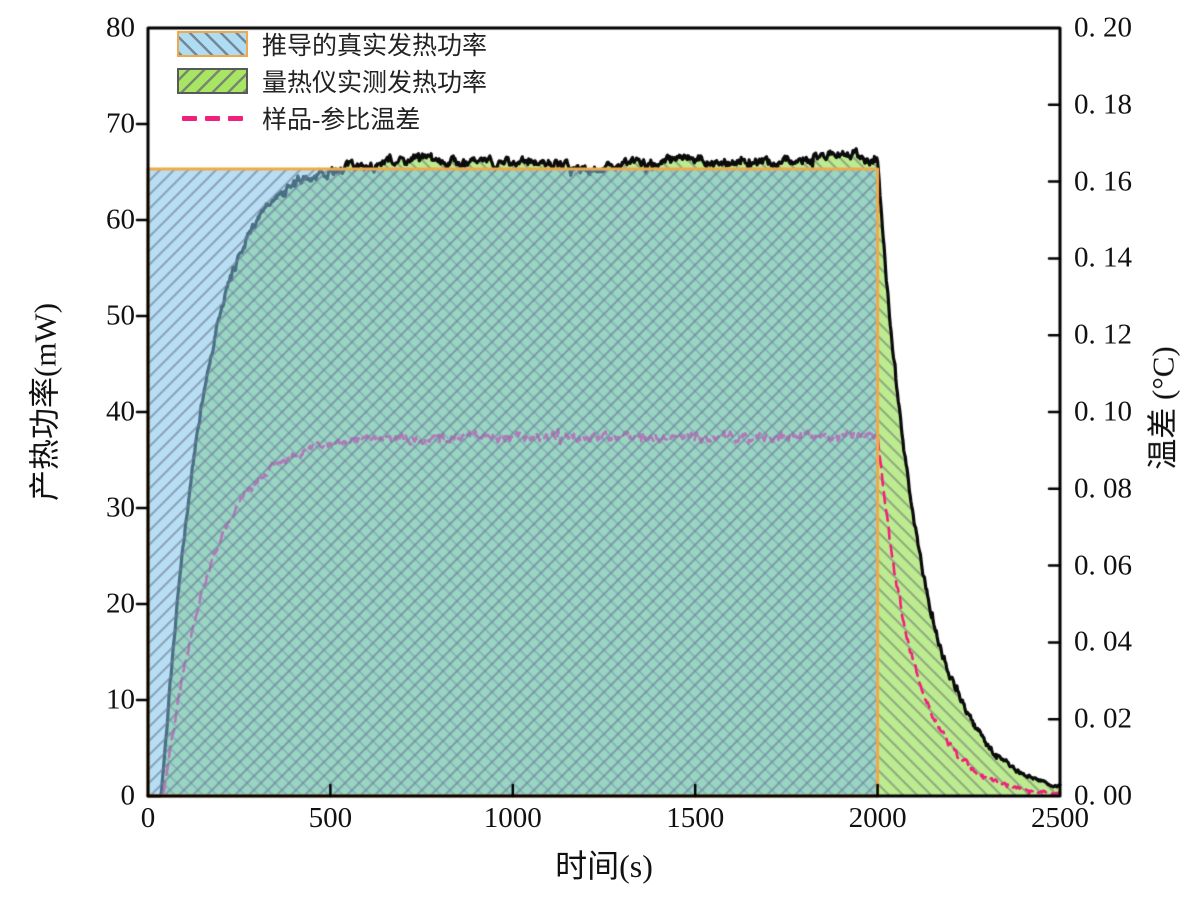  Describe the element at coordinates (120, 27) in the screenshot. I see `y-left-tick-label: 80` at that location.